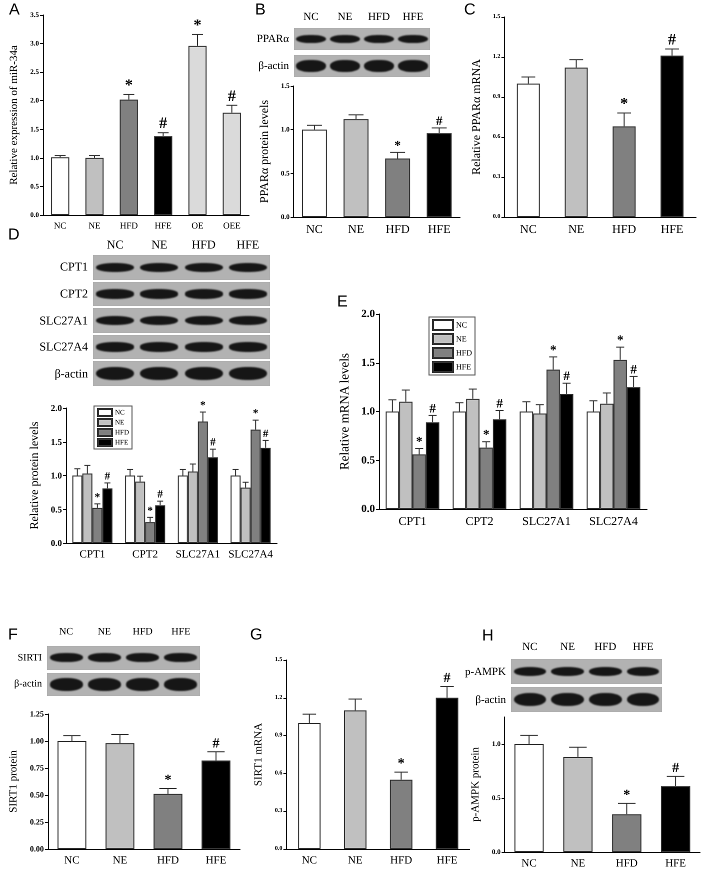 This screenshot has height=869, width=704. I want to click on legend-label: HFD, so click(464, 353).